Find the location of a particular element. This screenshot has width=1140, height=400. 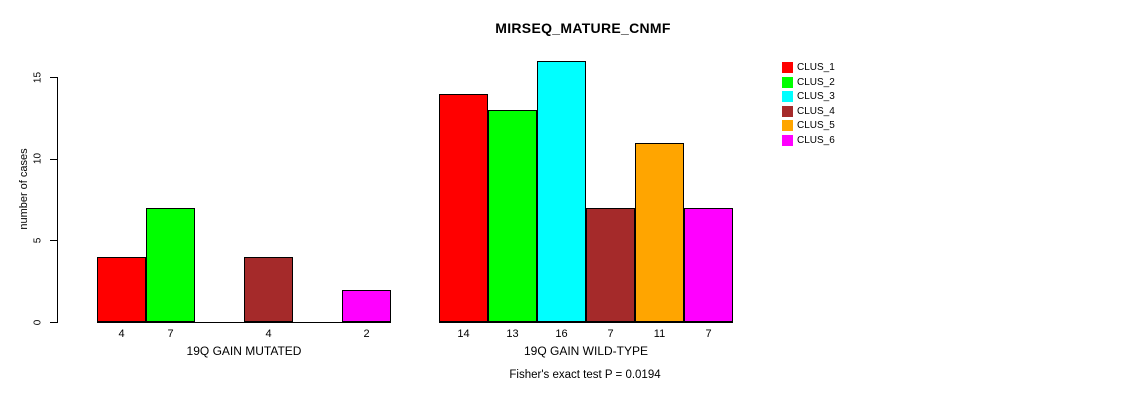

bar-value-label: 16 is located at coordinates (561, 334).